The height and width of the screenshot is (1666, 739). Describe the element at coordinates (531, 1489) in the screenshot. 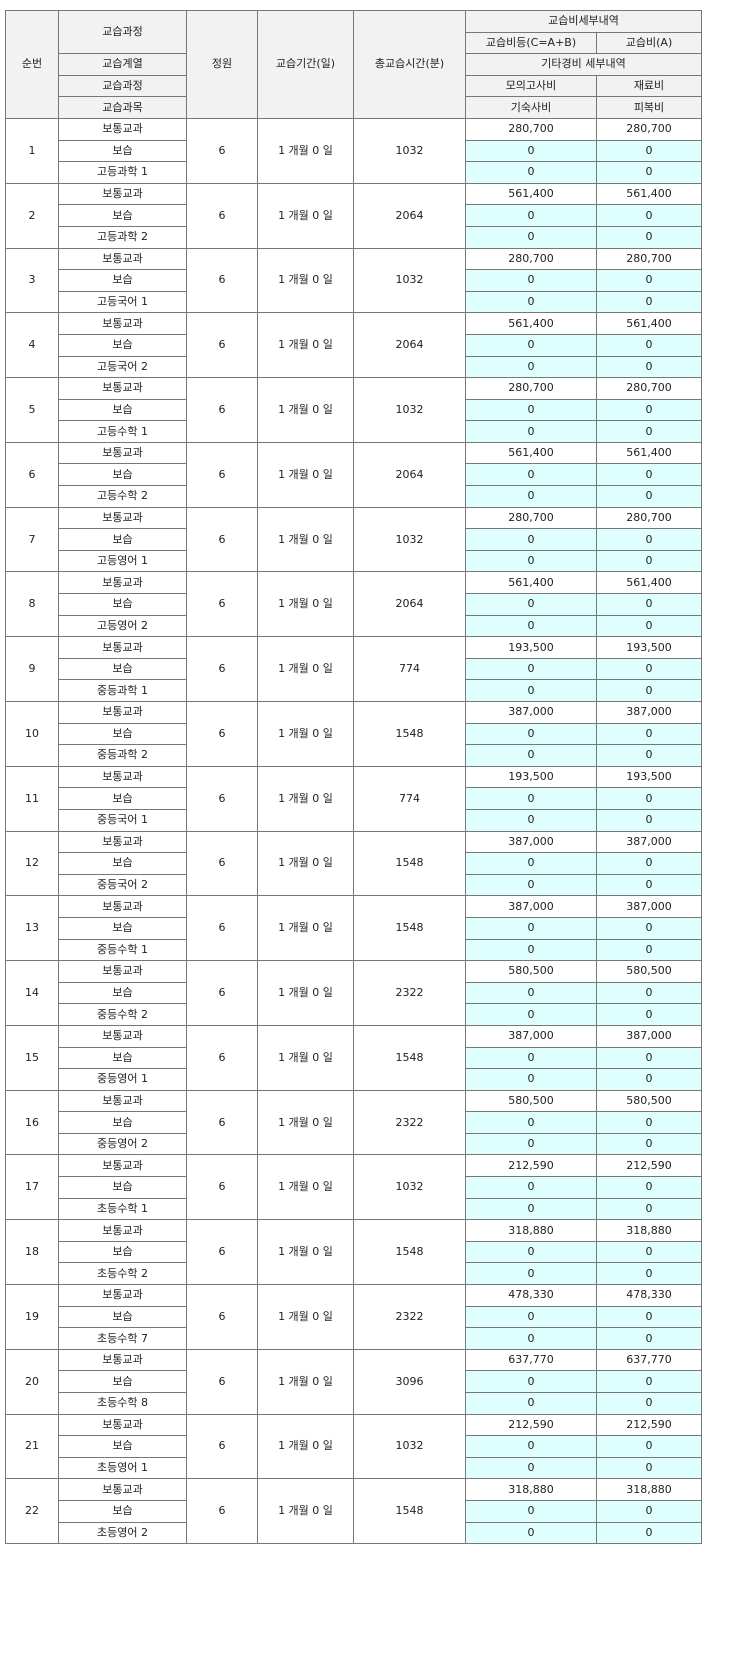

I see `cell-fee-total: 318,880` at that location.